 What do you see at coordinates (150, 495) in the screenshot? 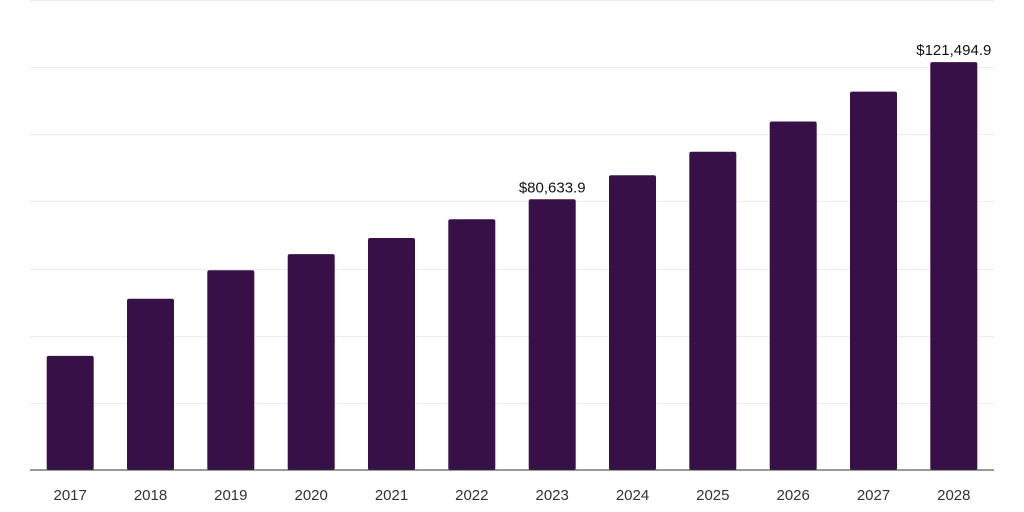
I see `x-tick-label: 2018` at bounding box center [150, 495].